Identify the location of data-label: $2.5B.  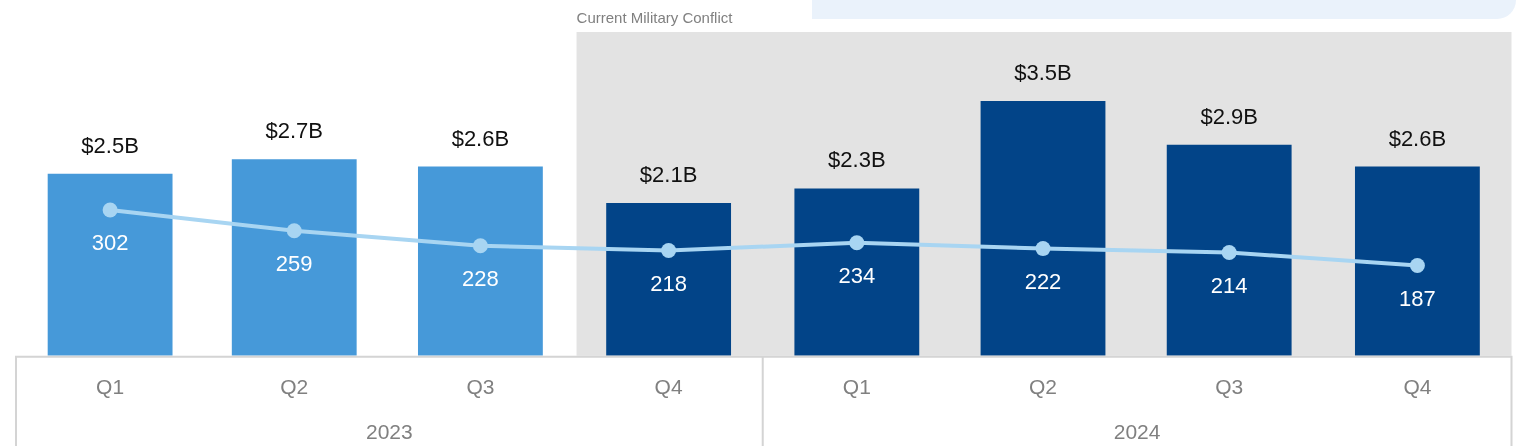
(110, 145).